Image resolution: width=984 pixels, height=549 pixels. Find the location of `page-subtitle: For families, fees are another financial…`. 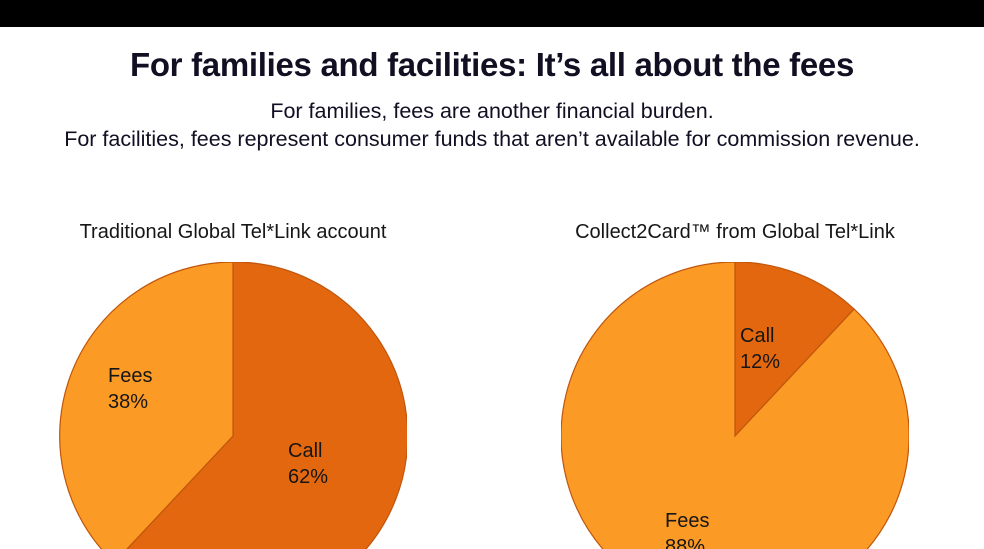

page-subtitle: For families, fees are another financial… is located at coordinates (492, 125).